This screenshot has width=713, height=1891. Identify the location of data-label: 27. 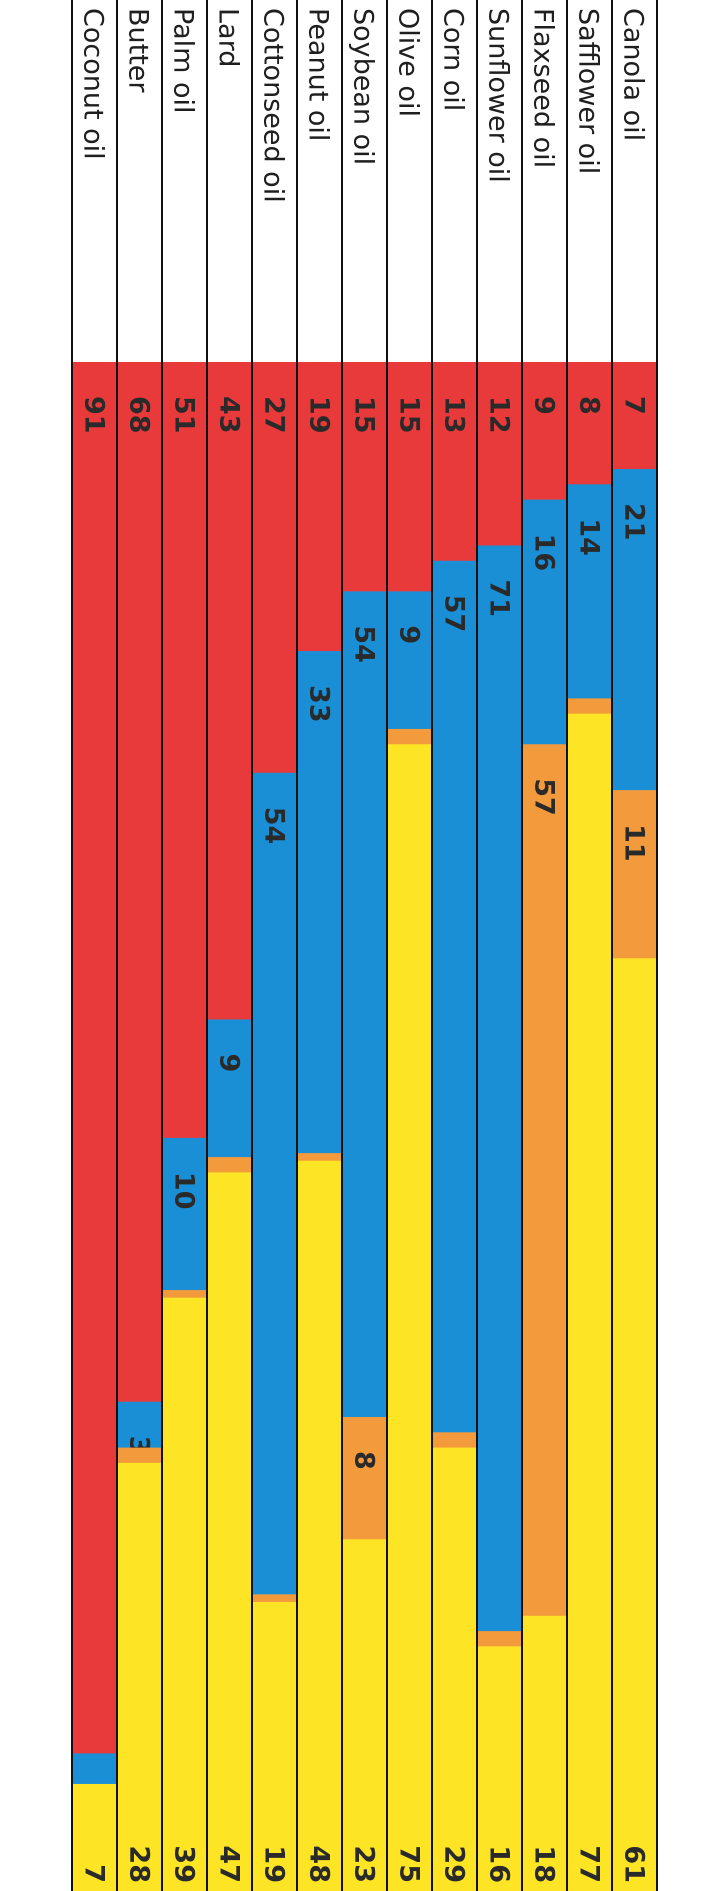
(274, 415).